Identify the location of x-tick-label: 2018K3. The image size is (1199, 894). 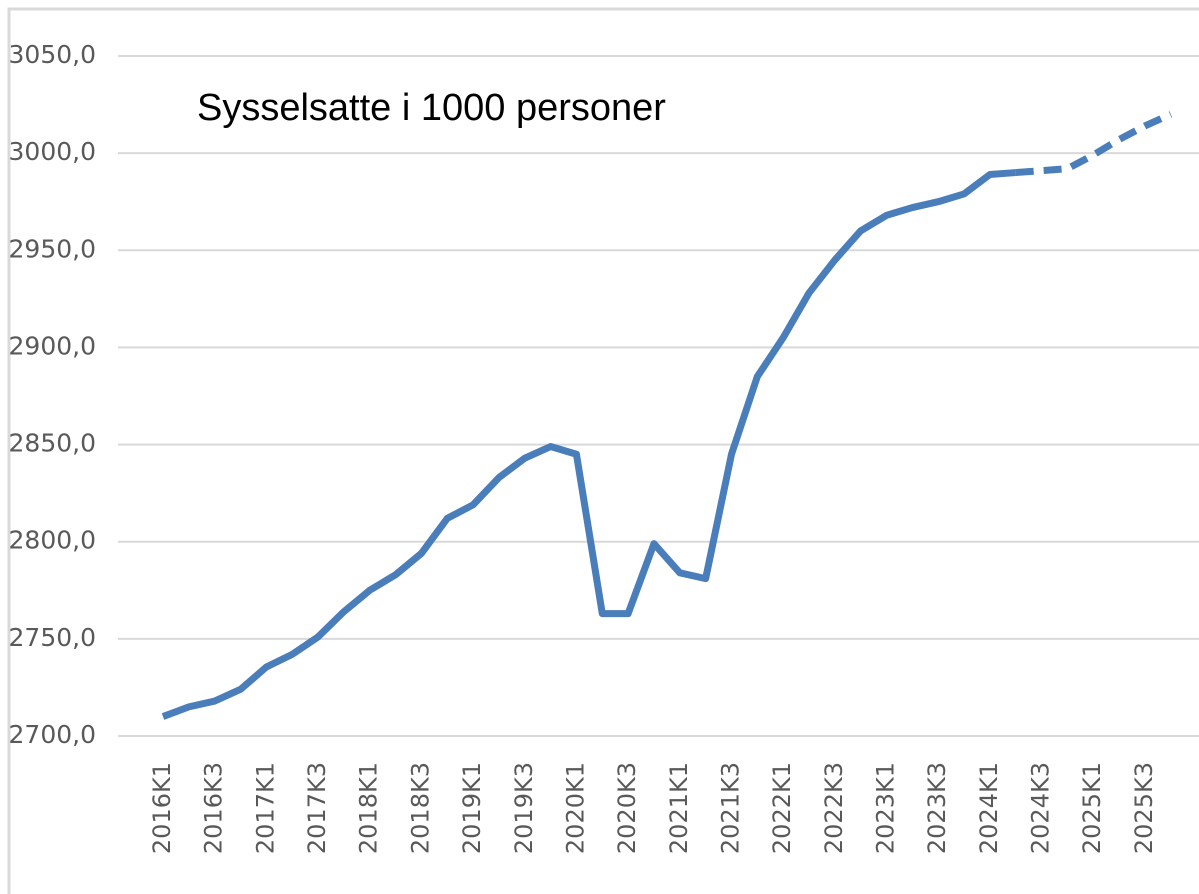
(420, 808).